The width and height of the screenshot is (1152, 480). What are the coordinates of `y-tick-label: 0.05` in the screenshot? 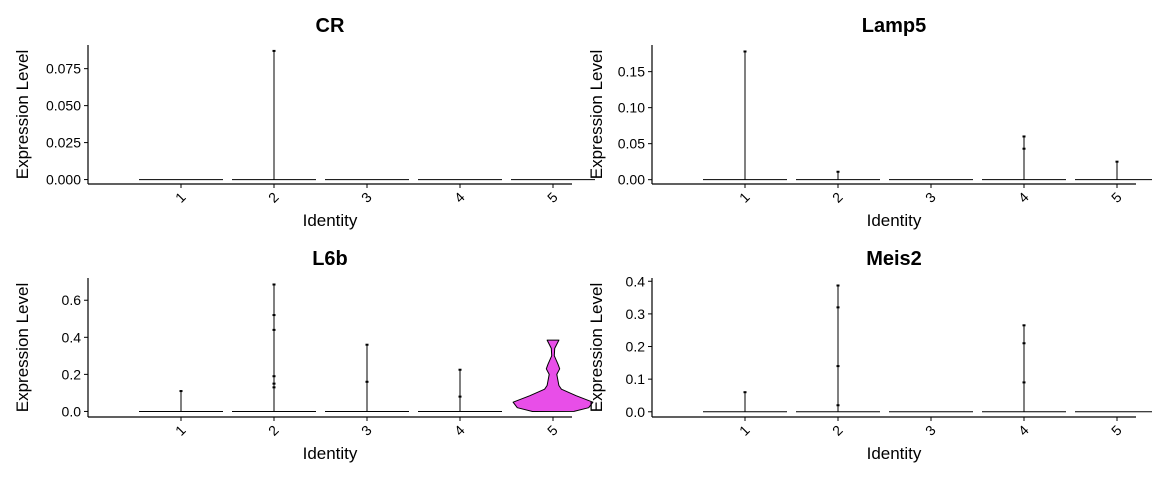 It's located at (631, 144).